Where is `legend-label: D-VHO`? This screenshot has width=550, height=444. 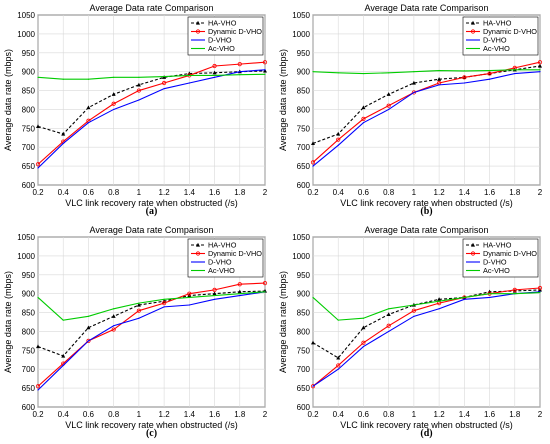 legend-label: D-VHO is located at coordinates (495, 262).